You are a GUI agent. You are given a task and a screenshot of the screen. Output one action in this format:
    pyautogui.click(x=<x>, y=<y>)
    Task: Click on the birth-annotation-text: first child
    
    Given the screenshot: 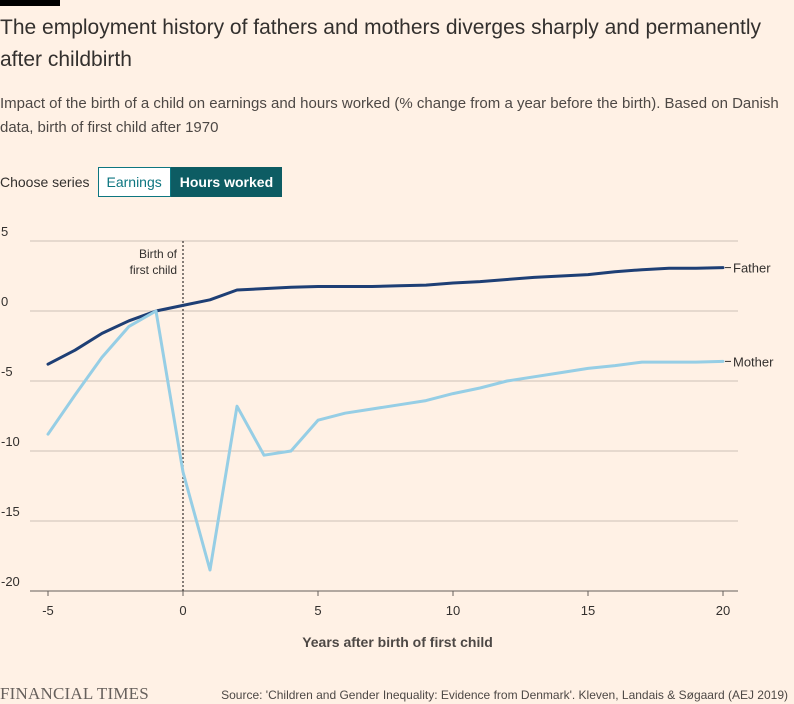 What is the action you would take?
    pyautogui.click(x=153, y=270)
    